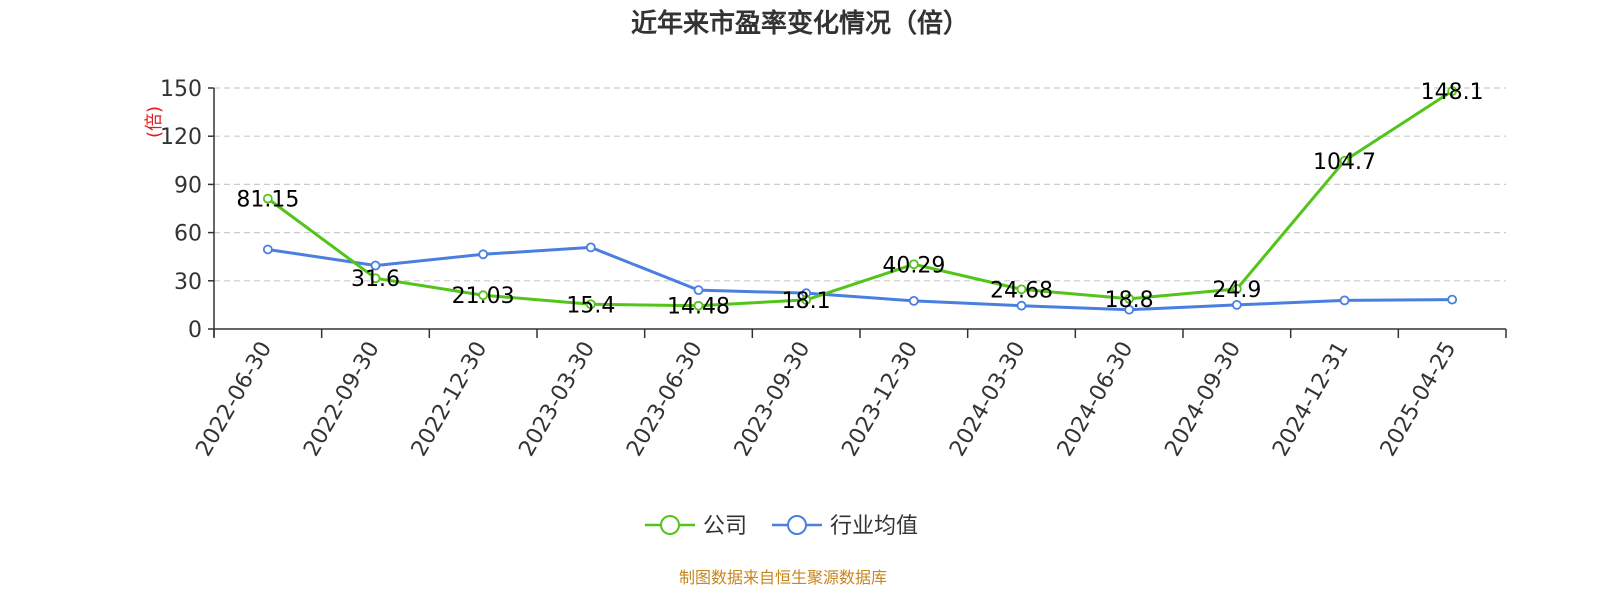 The height and width of the screenshot is (600, 1600). I want to click on legend-industry-marker, so click(797, 525).